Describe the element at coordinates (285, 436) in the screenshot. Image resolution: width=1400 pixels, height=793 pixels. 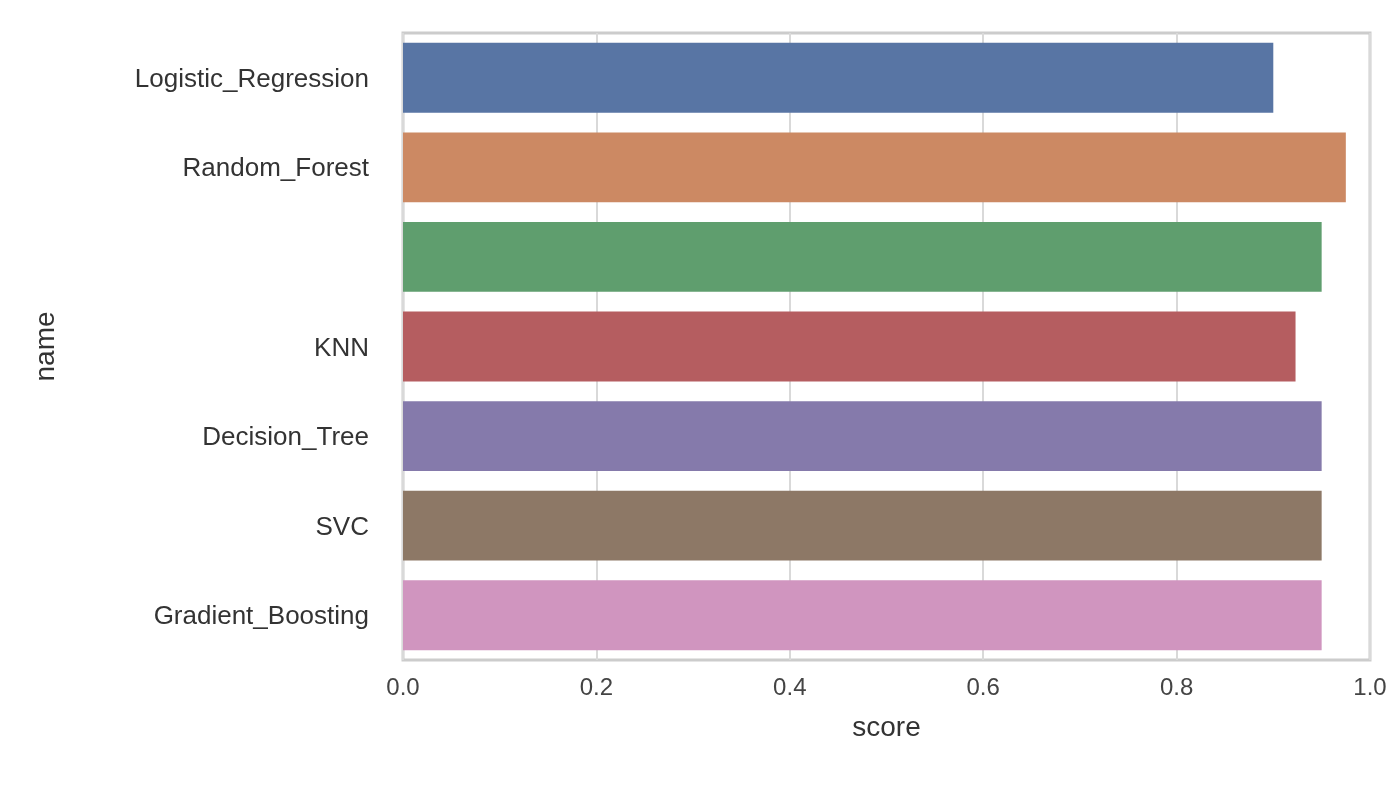
I see `y-tick-label: Decision_Tree` at that location.